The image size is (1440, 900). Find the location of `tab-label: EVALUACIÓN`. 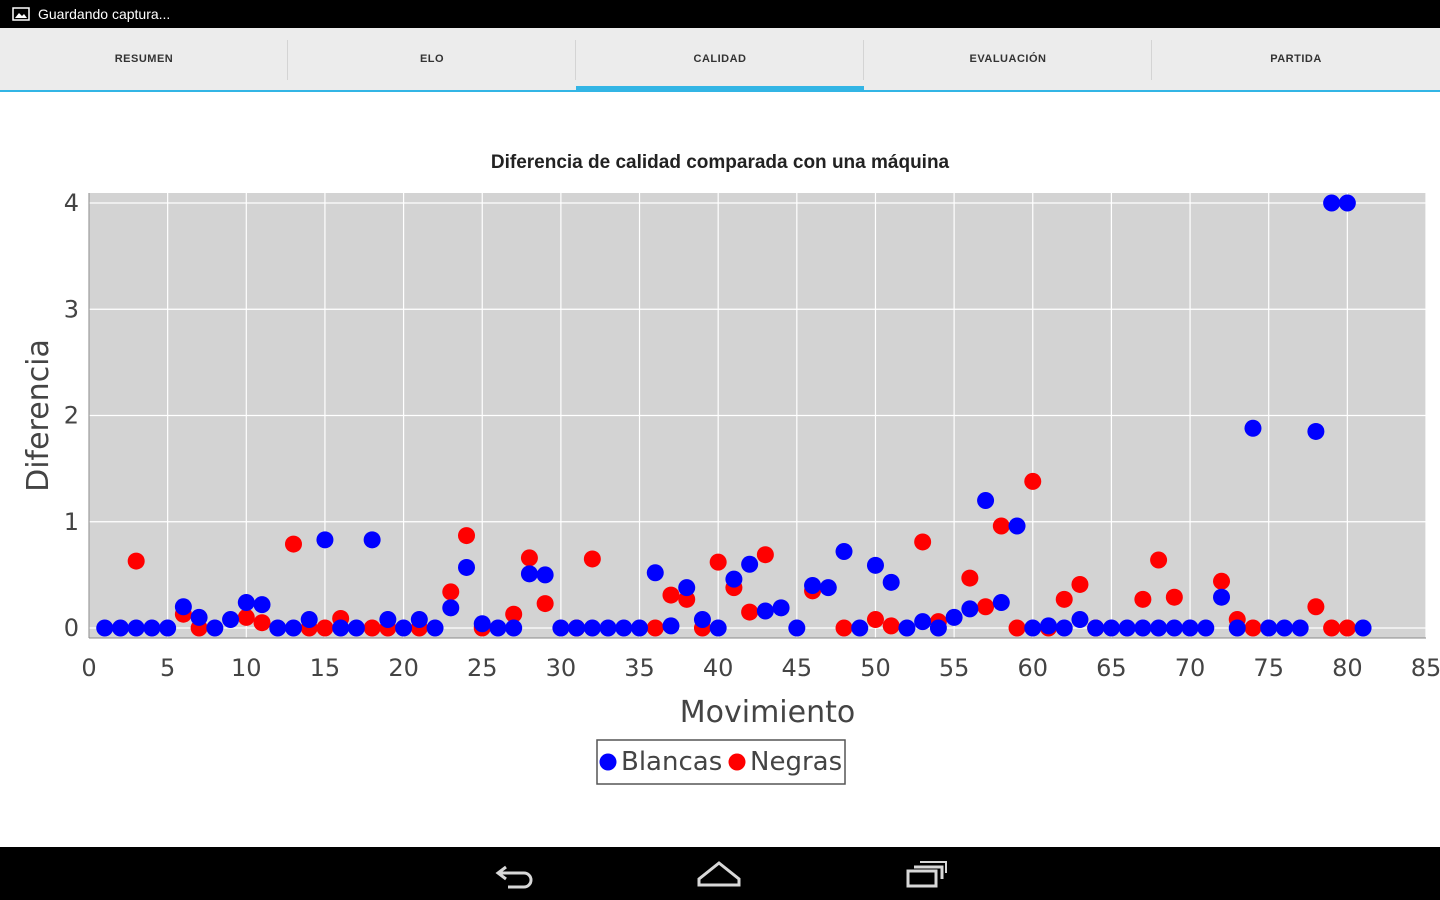

tab-label: EVALUACIÓN is located at coordinates (1008, 59).